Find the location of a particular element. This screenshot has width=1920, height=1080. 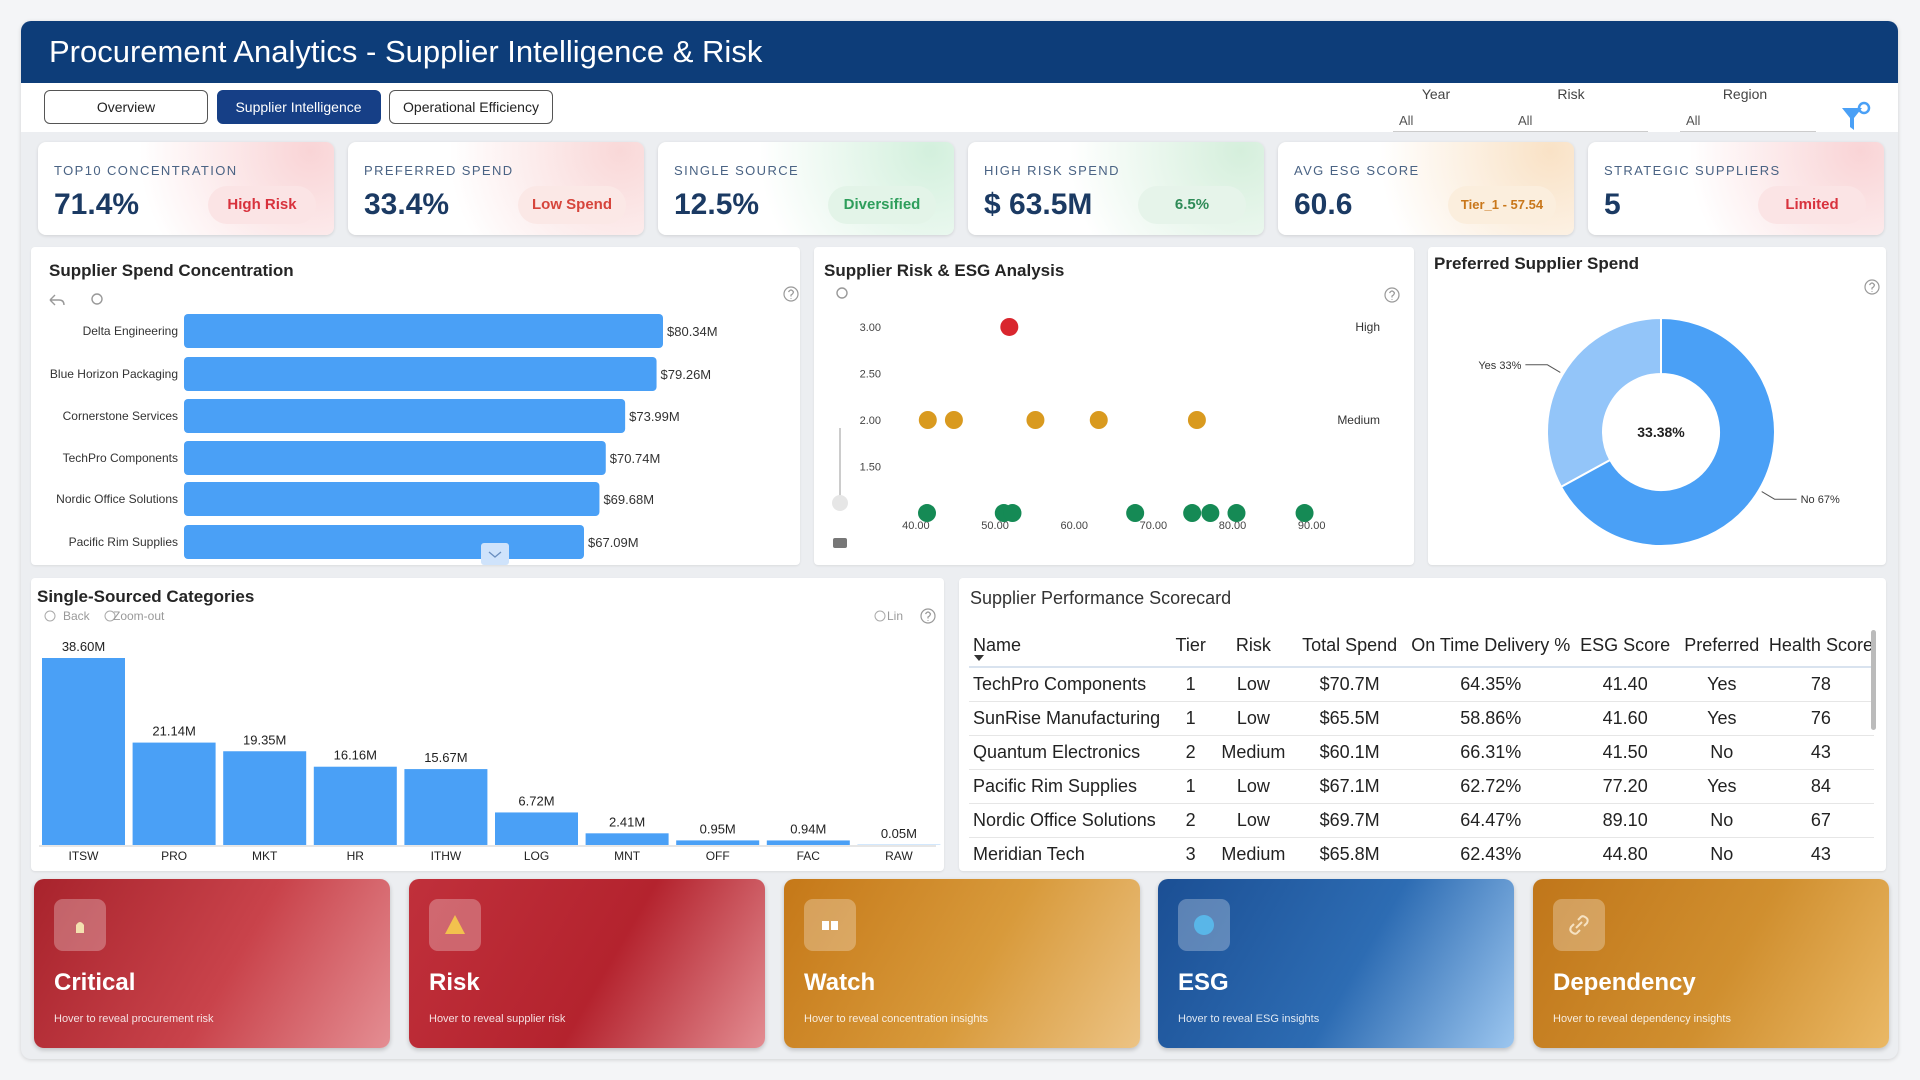

filter-icon is located at coordinates (1855, 117).